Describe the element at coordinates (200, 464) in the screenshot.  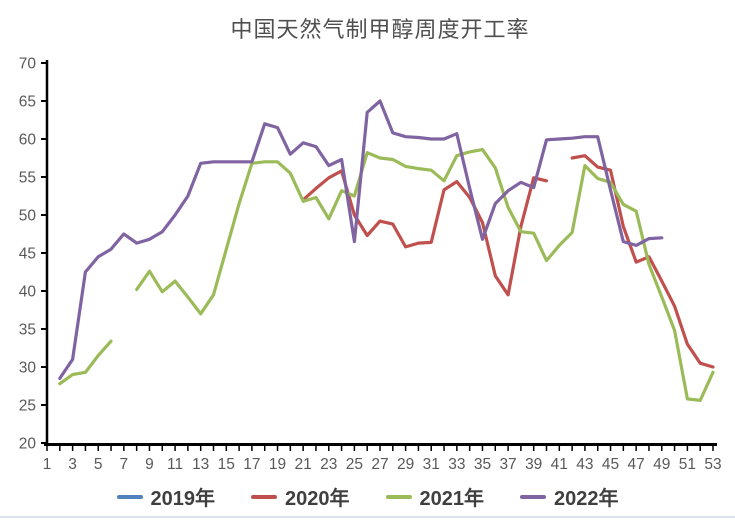
I see `x-tick-label: 13` at that location.